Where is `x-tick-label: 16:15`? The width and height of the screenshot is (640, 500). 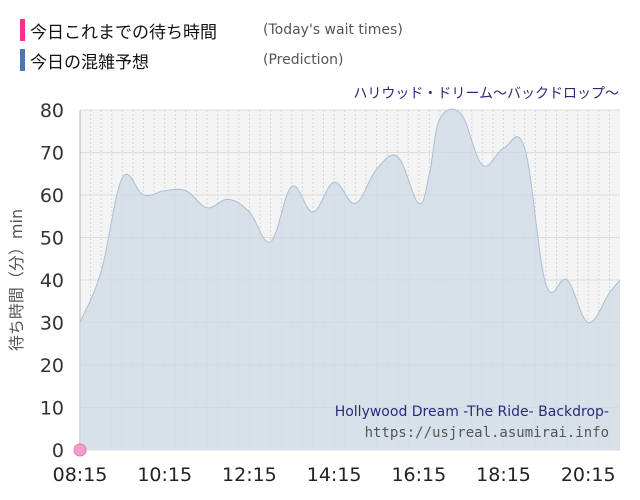 x-tick-label: 16:15 is located at coordinates (418, 475).